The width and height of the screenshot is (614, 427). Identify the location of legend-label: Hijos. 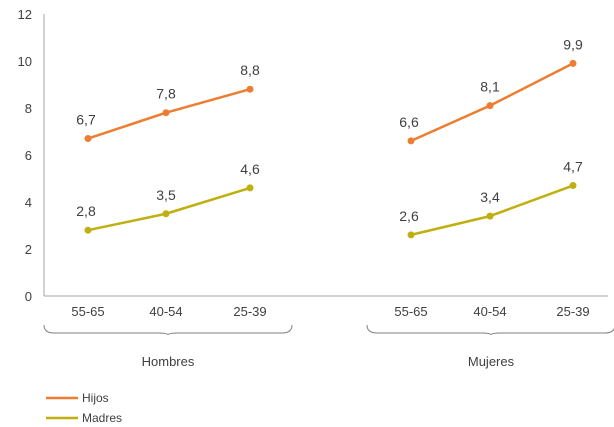
(95, 398).